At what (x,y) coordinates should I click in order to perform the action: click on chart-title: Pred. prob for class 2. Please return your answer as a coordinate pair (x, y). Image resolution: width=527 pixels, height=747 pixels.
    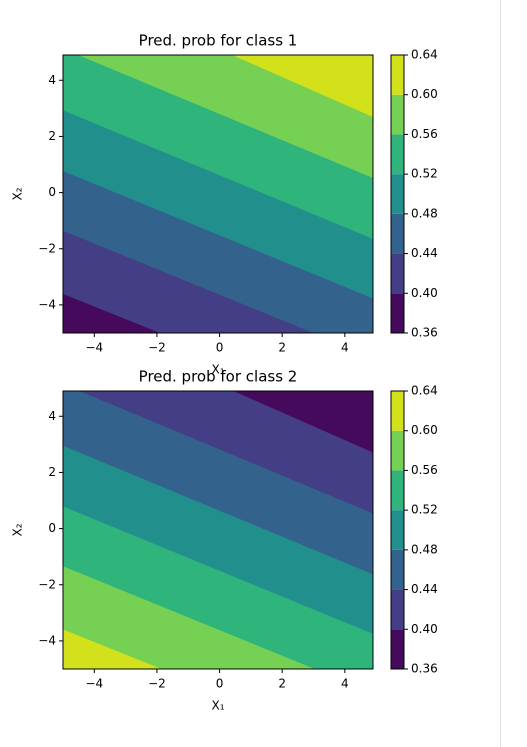
    Looking at the image, I should click on (218, 377).